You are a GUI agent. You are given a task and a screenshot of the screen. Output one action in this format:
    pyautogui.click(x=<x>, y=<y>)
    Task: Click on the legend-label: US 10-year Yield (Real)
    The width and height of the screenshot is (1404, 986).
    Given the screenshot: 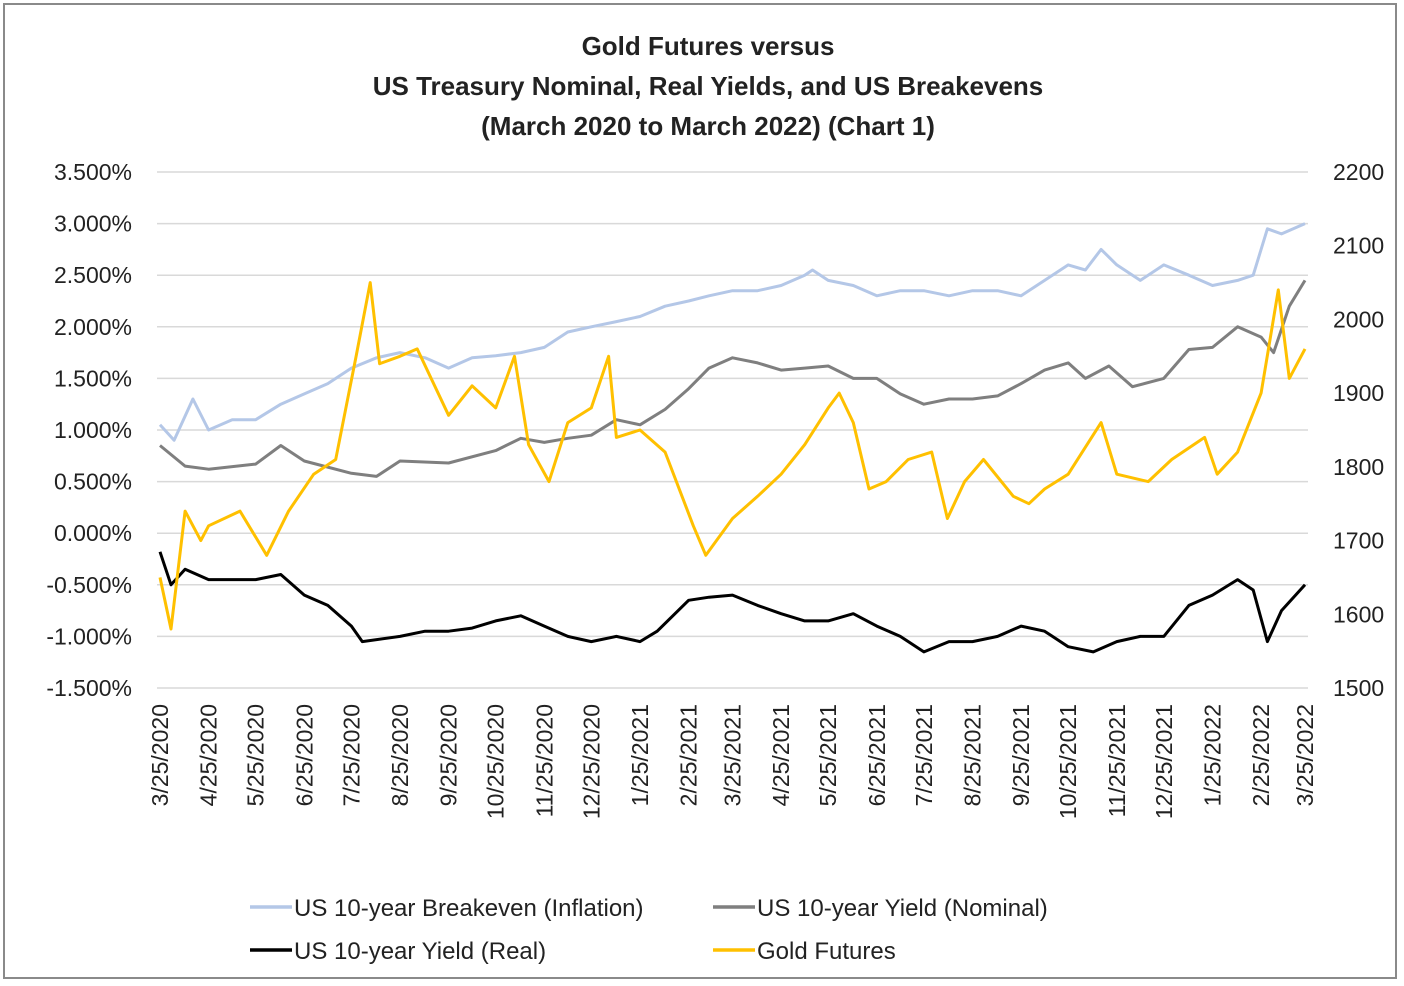 What is the action you would take?
    pyautogui.click(x=420, y=951)
    